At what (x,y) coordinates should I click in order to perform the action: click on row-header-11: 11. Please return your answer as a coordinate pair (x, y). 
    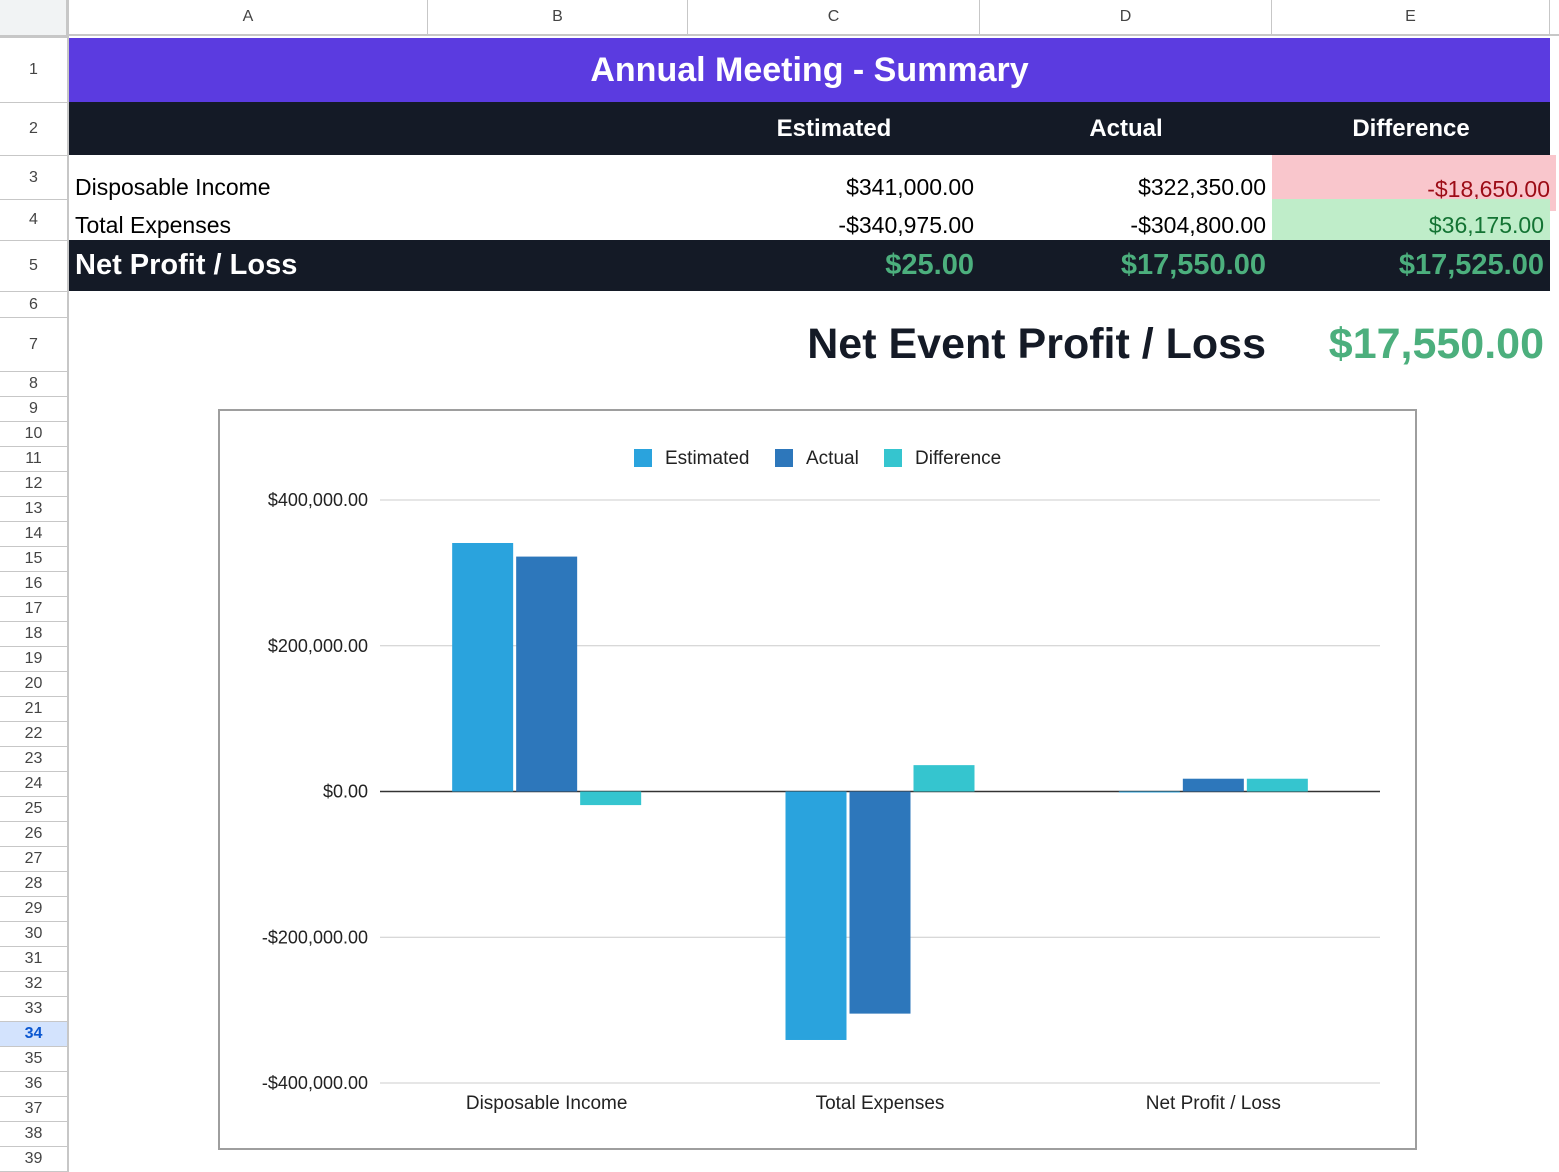
    Looking at the image, I should click on (34, 459).